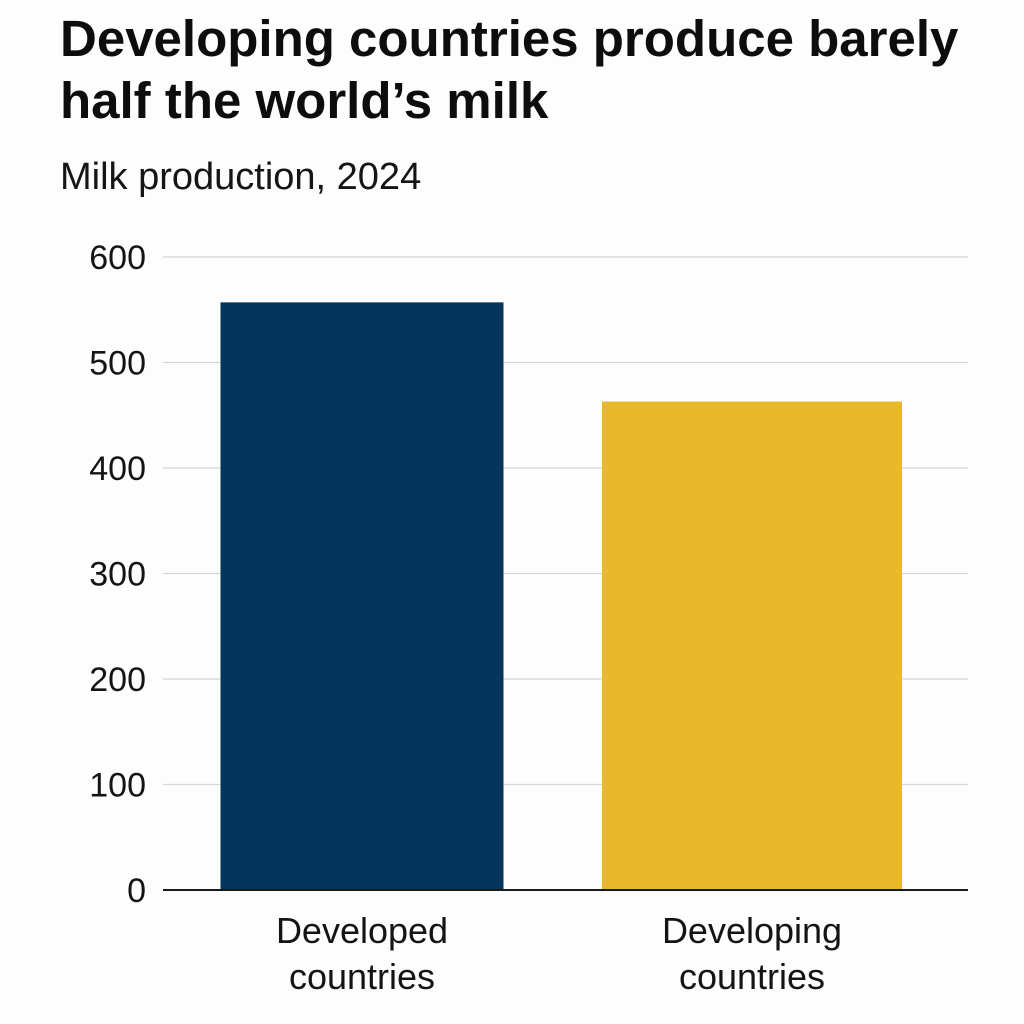 The image size is (1024, 1024). What do you see at coordinates (241, 177) in the screenshot?
I see `chart-subtitle: Milk production, 2024` at bounding box center [241, 177].